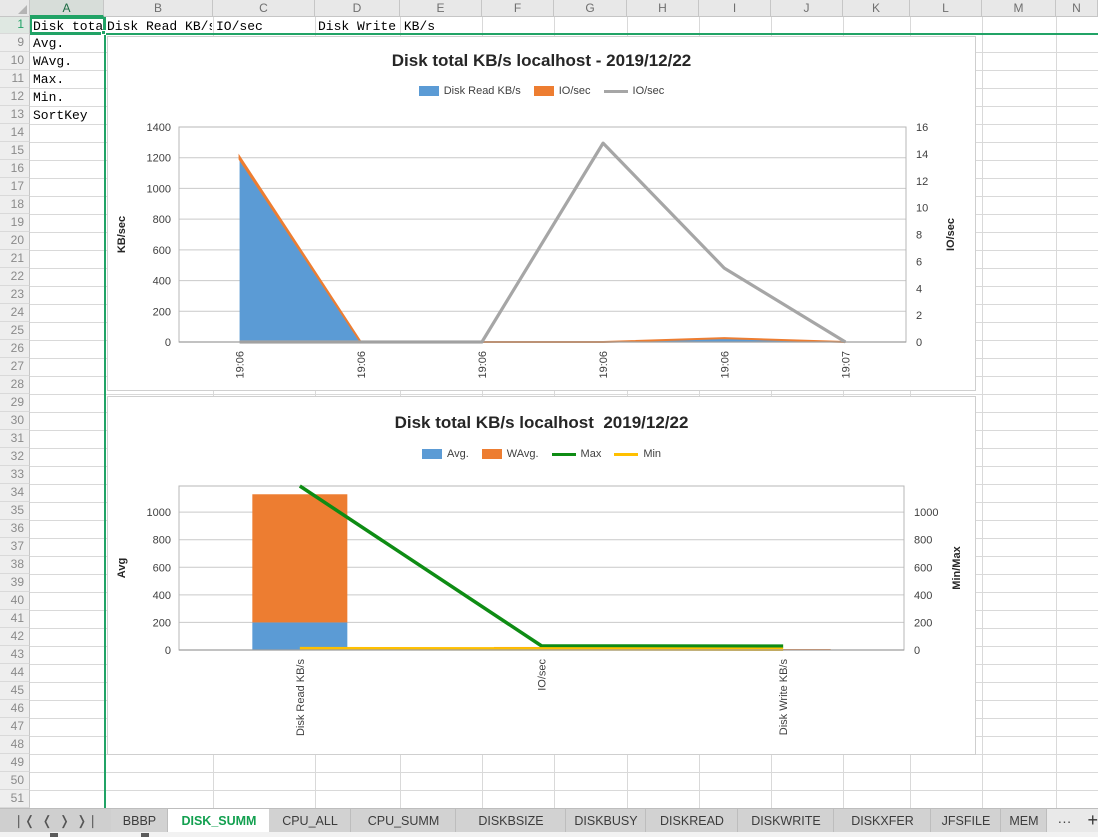 This screenshot has height=837, width=1098. What do you see at coordinates (807, 8) in the screenshot?
I see `column-header-J: J` at bounding box center [807, 8].